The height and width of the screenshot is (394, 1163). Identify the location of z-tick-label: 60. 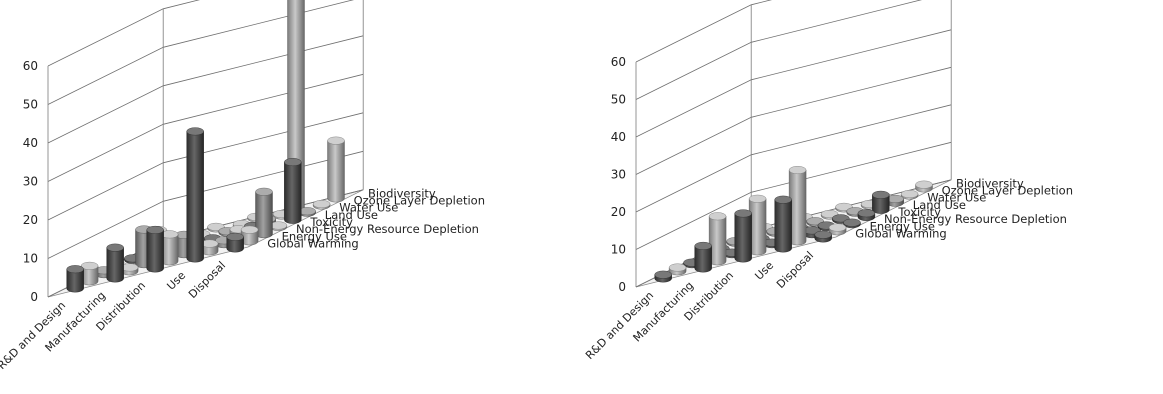
(618, 62).